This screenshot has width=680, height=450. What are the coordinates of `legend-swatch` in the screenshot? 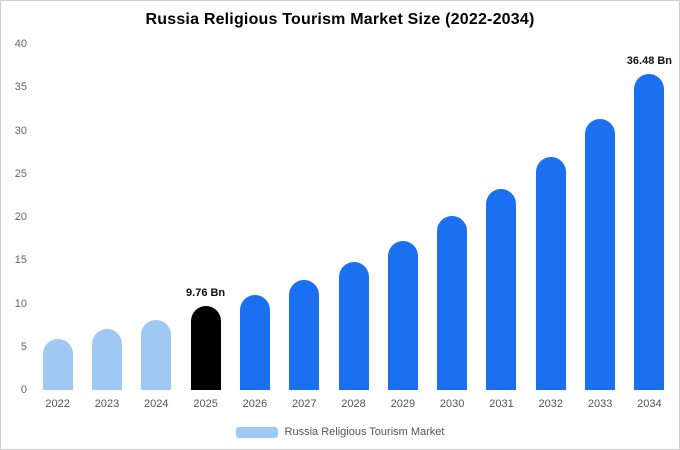 It's located at (256, 432).